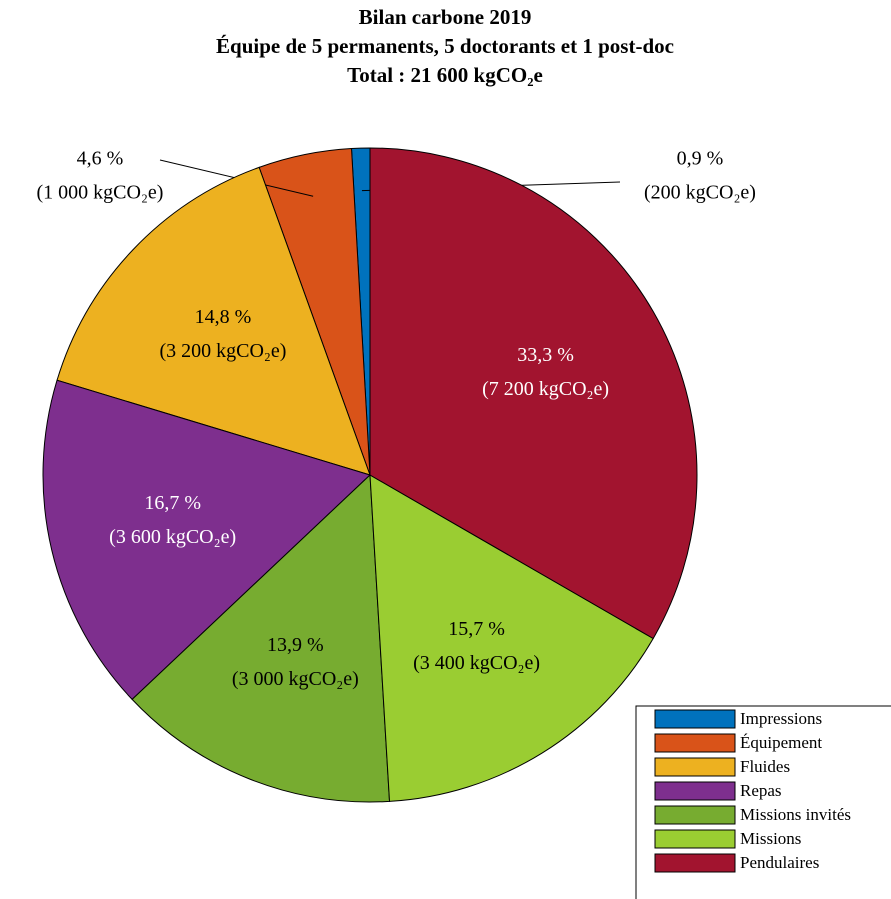 The width and height of the screenshot is (891, 899). I want to click on slice-amount: (1 000 kgCO₂e), so click(100, 193).